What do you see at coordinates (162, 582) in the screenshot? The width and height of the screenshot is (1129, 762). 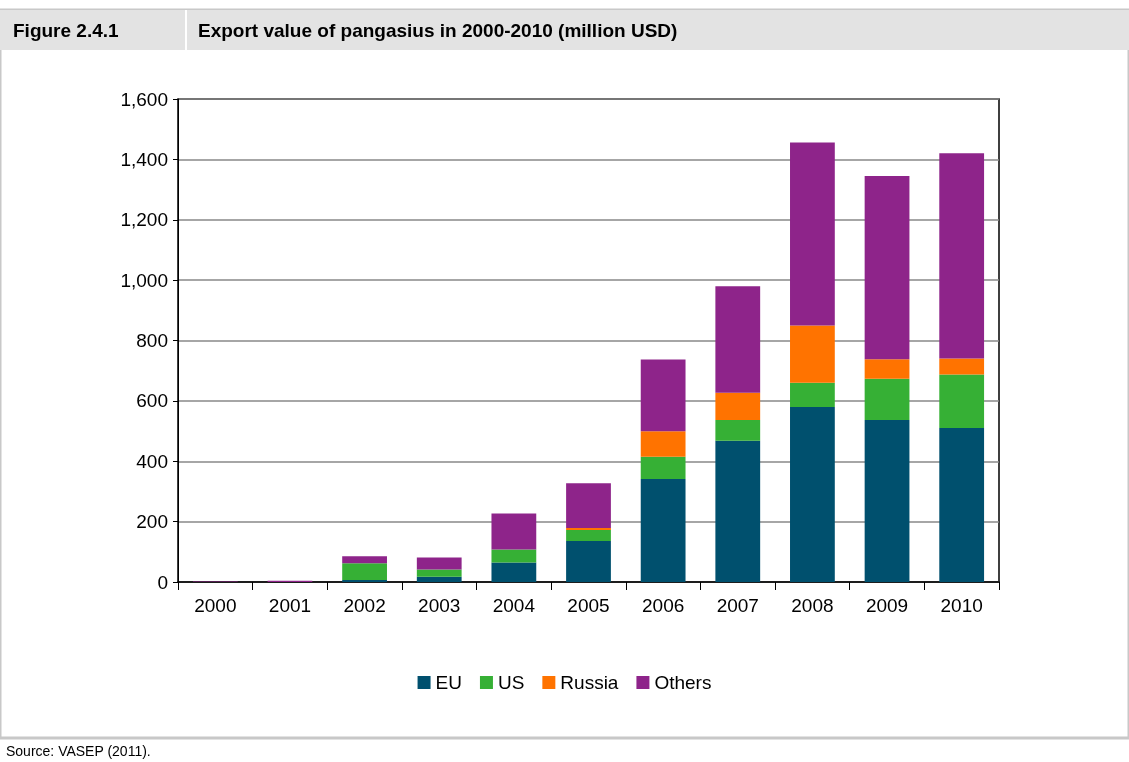 I see `y-tick-label: 0` at bounding box center [162, 582].